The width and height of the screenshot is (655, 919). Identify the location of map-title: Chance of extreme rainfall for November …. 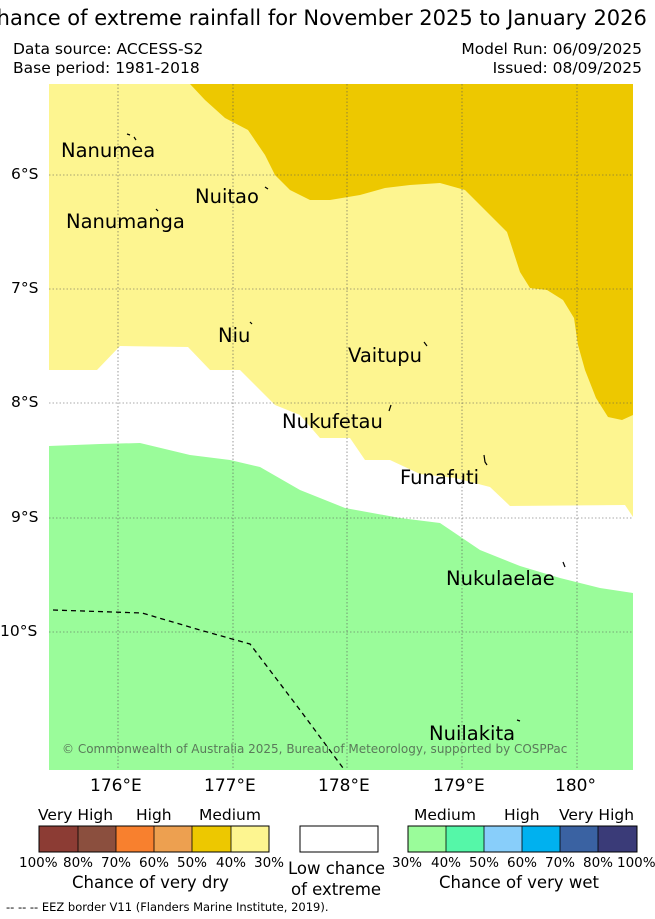
(323, 18).